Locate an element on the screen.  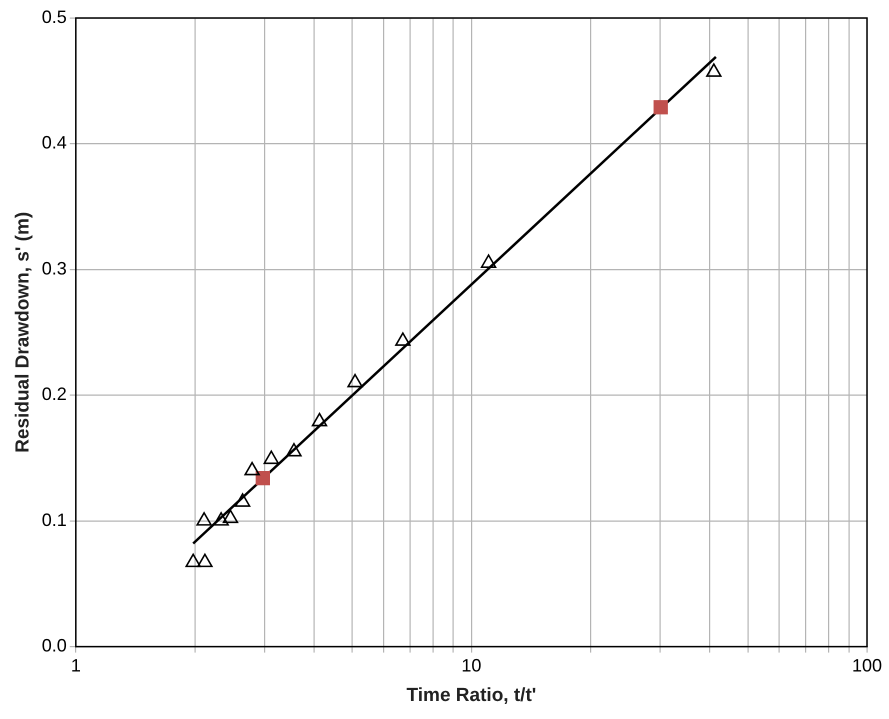
y-axis-title: Residual Drawdown, s' (m) is located at coordinates (23, 332).